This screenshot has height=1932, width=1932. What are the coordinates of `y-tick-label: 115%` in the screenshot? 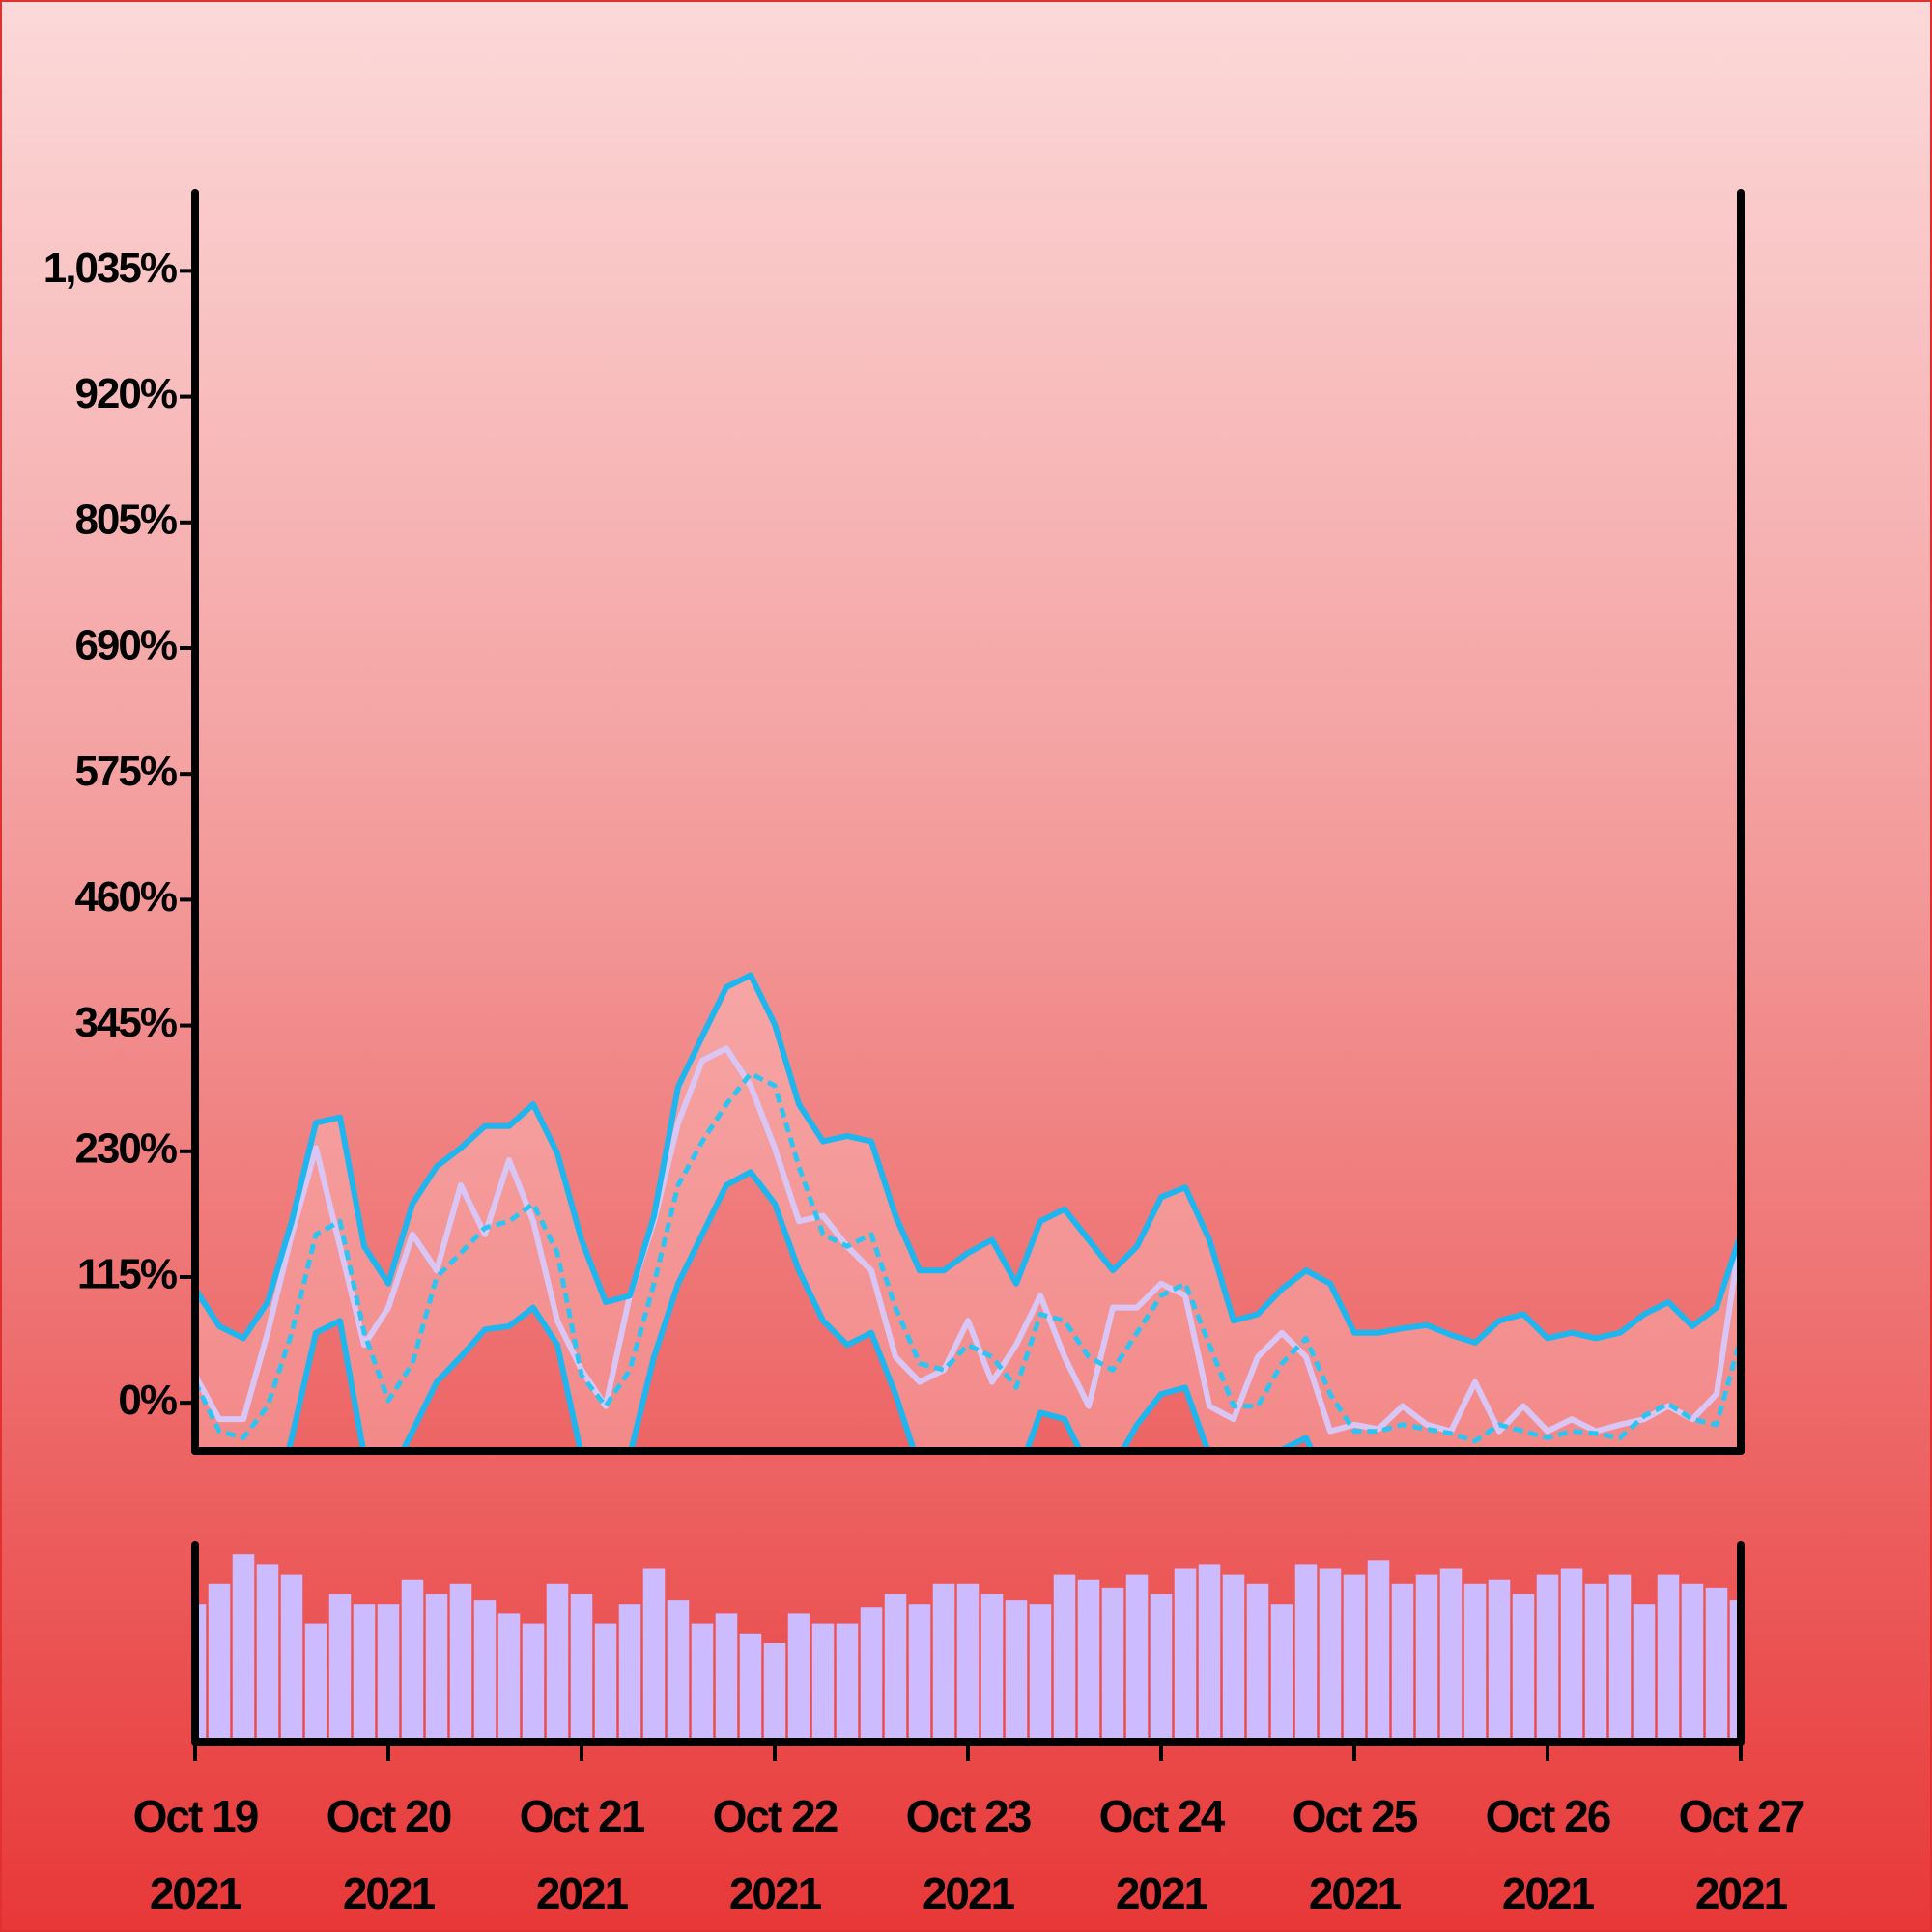 It's located at (127, 1274).